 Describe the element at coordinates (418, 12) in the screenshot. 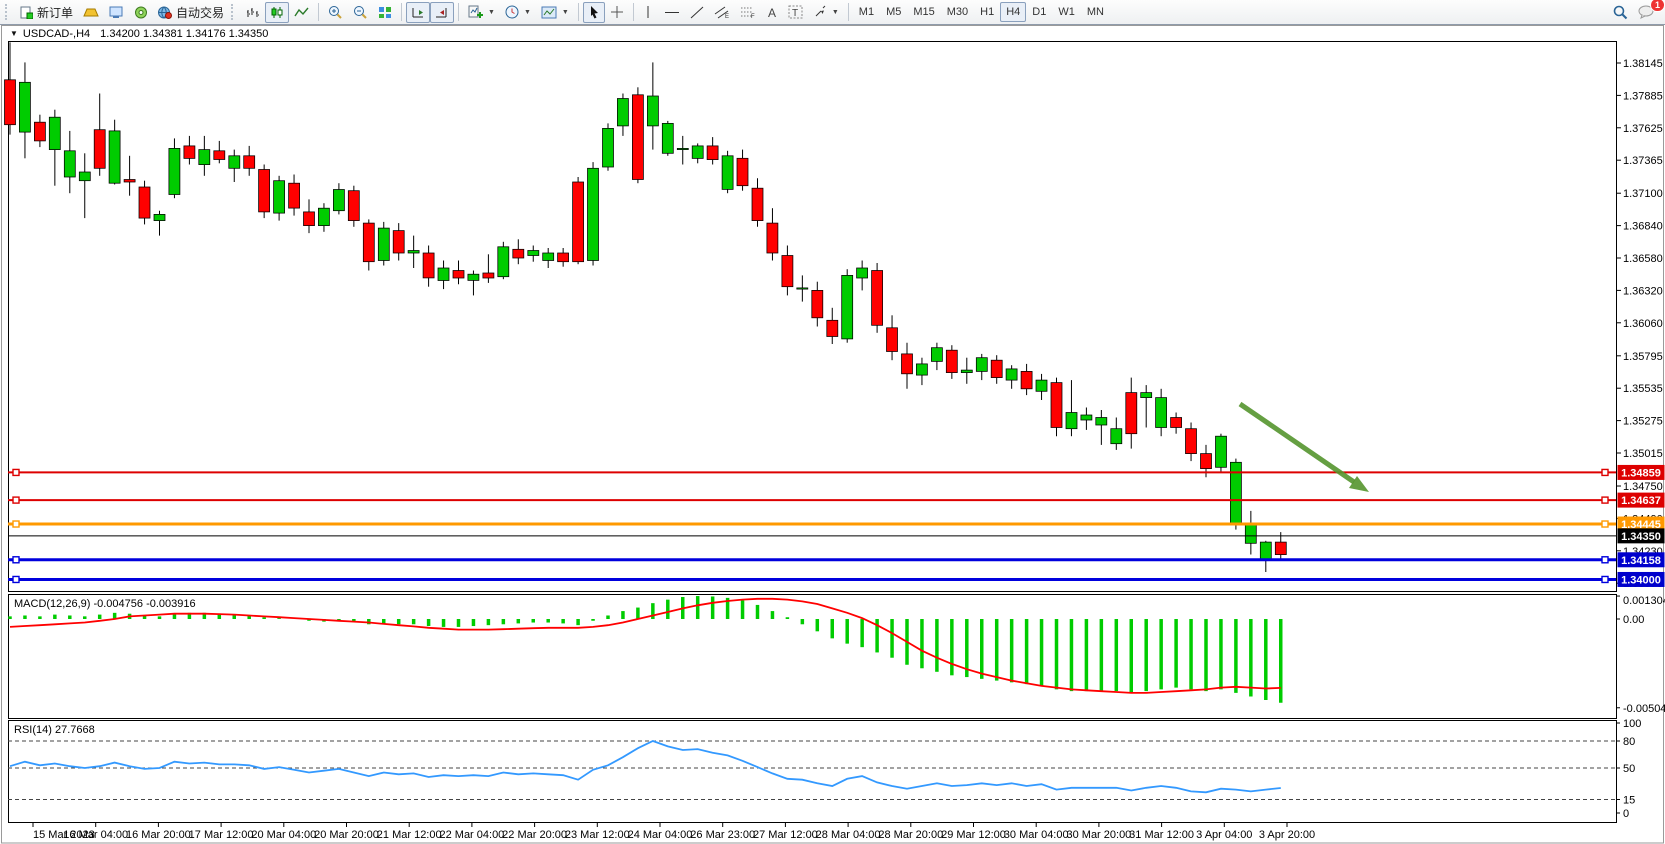

I see `chart-shift-button` at that location.